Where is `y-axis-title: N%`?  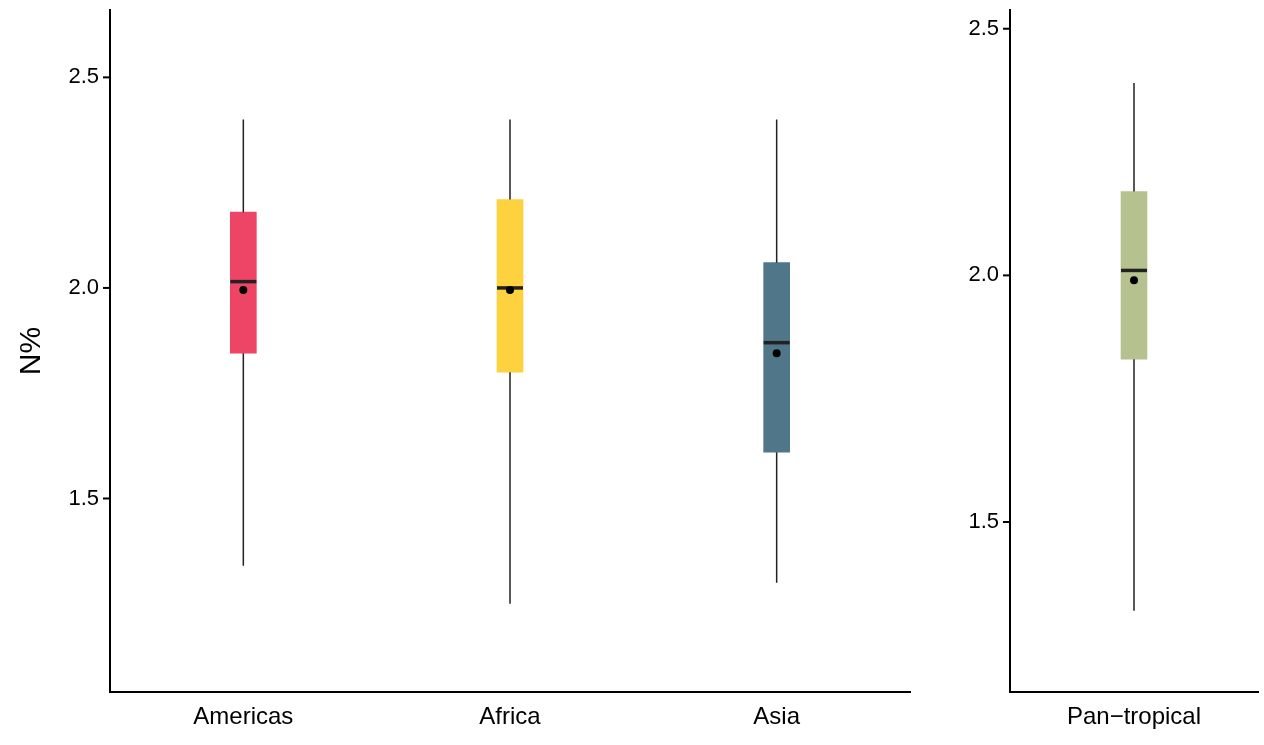 y-axis-title: N% is located at coordinates (30, 351).